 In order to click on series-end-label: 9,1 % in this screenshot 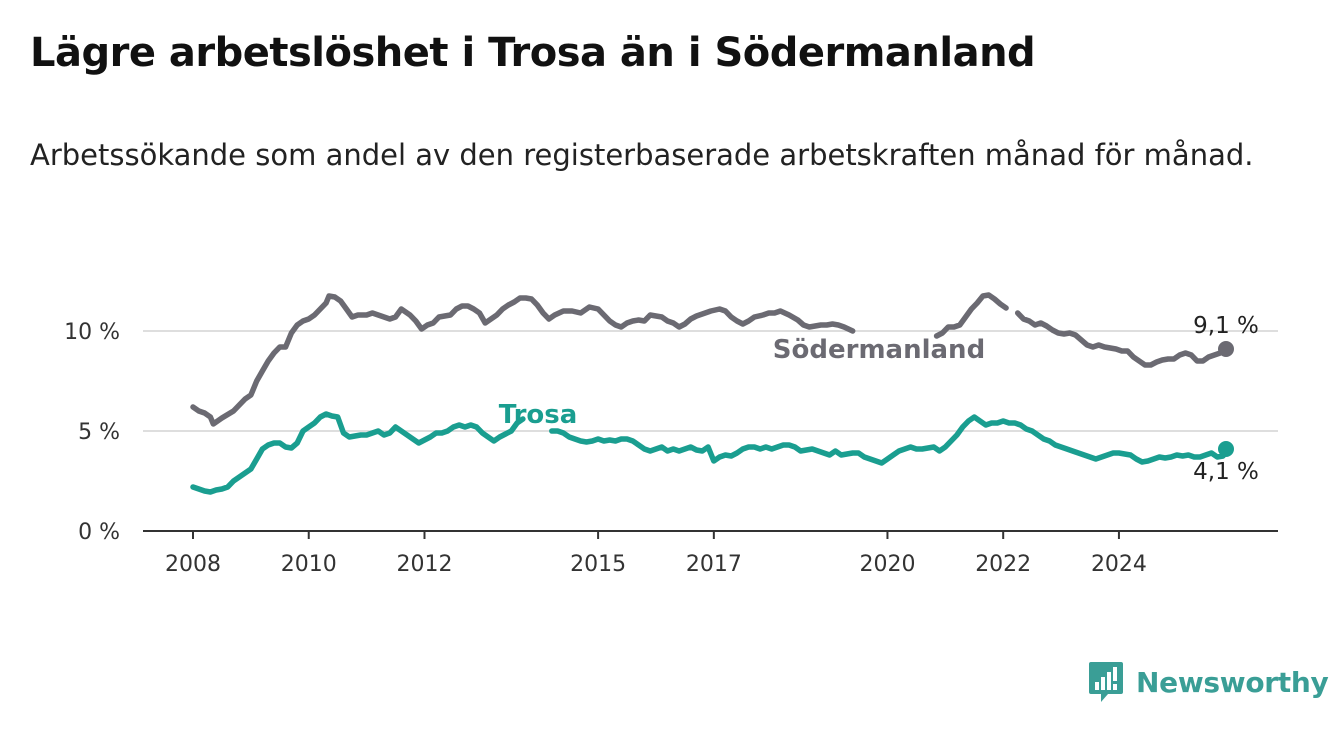, I will do `click(1226, 326)`.